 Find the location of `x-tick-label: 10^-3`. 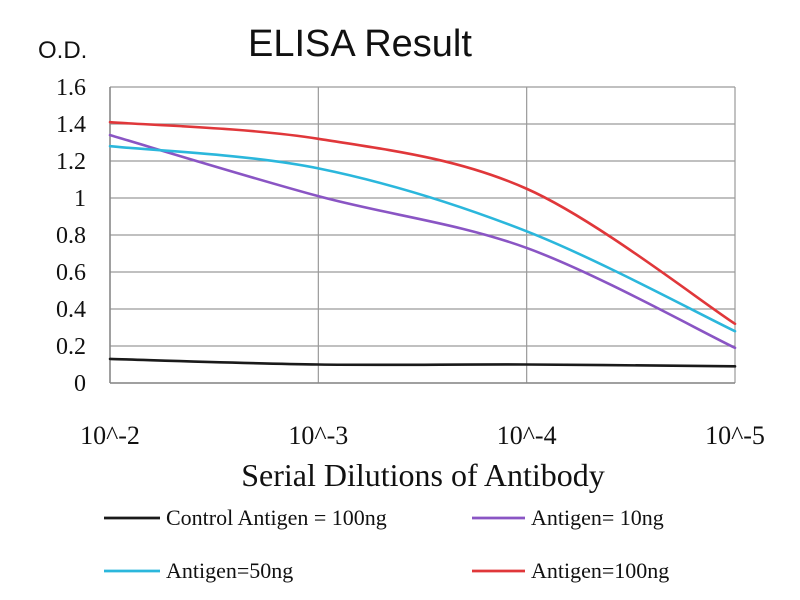

x-tick-label: 10^-3 is located at coordinates (318, 435).